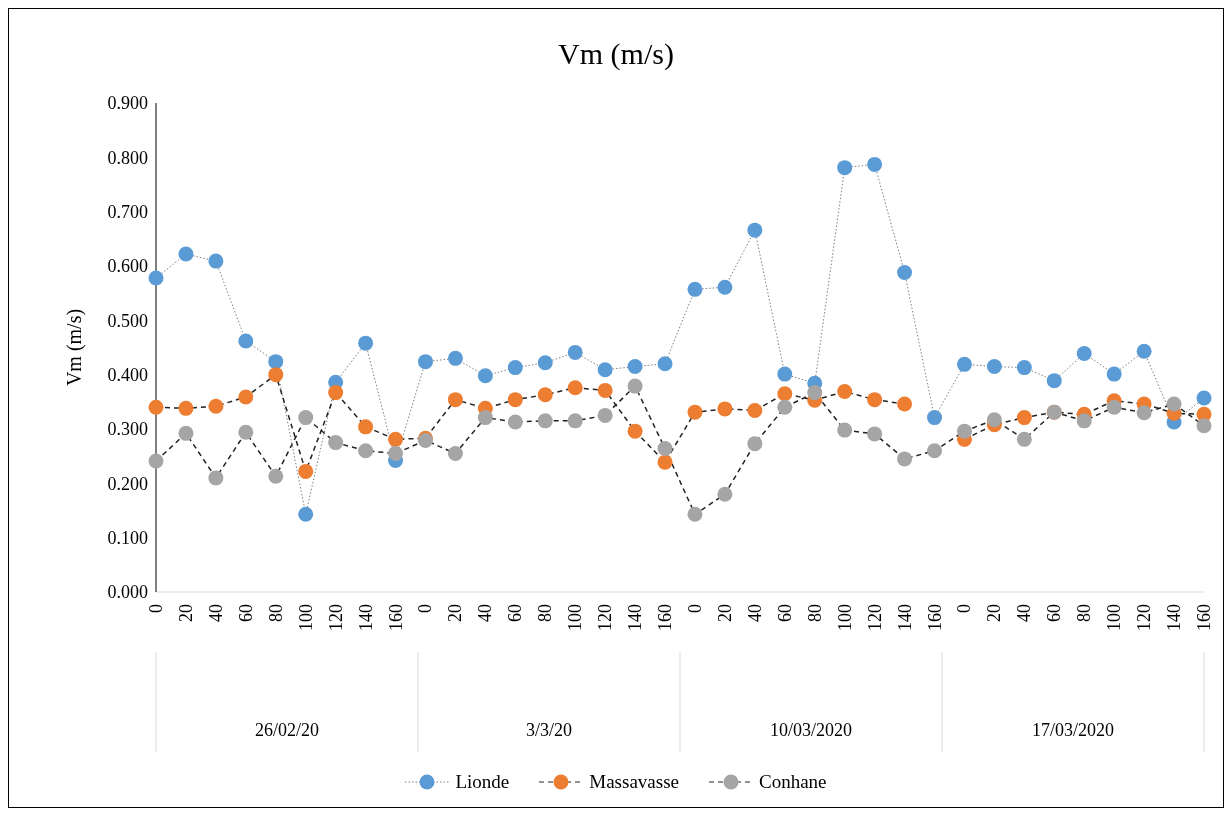 This screenshot has width=1232, height=816. Describe the element at coordinates (616, 54) in the screenshot. I see `chart-title: Vm (m/s)` at that location.